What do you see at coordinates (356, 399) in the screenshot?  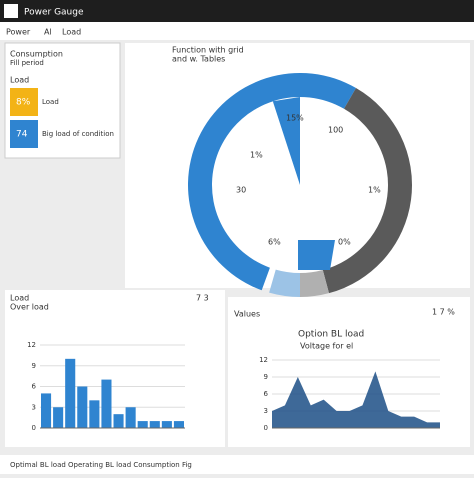 I see `area` at bounding box center [356, 399].